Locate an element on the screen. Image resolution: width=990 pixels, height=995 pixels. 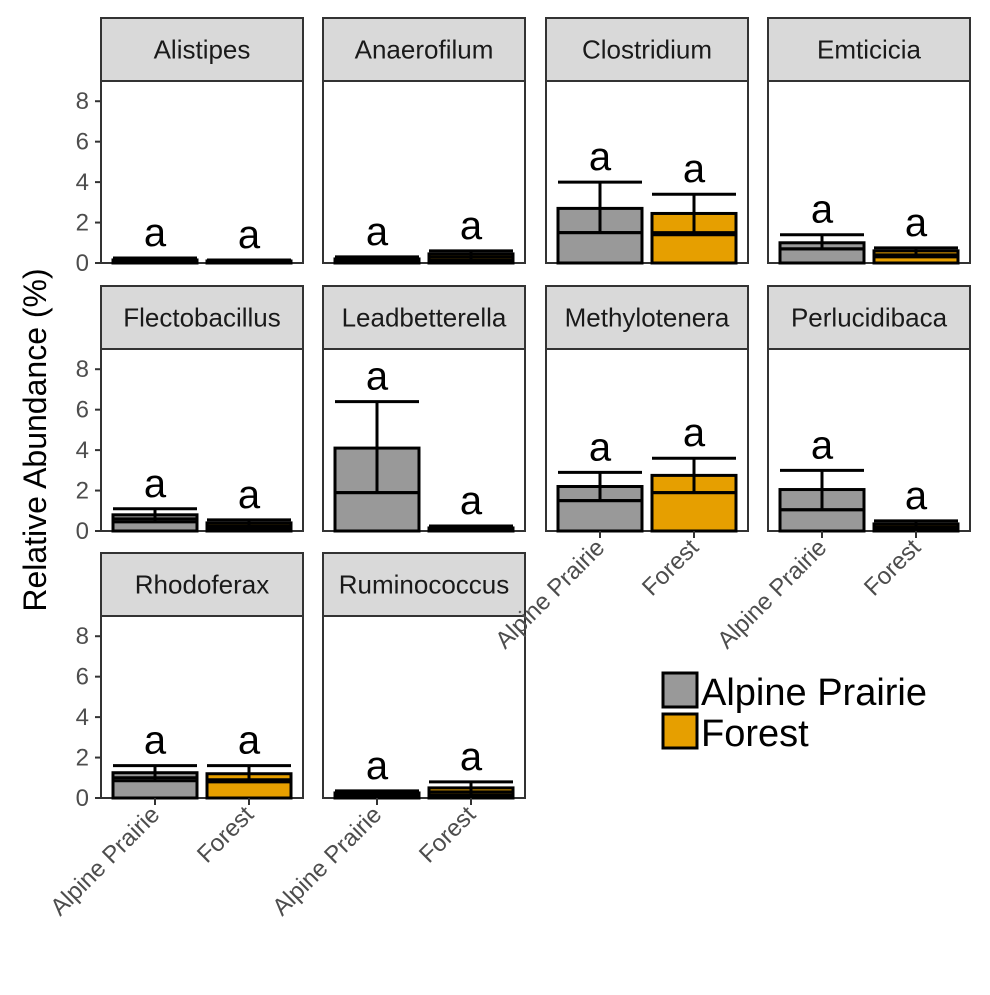
y-tick-label-row2-2: 2 is located at coordinates (82, 491).